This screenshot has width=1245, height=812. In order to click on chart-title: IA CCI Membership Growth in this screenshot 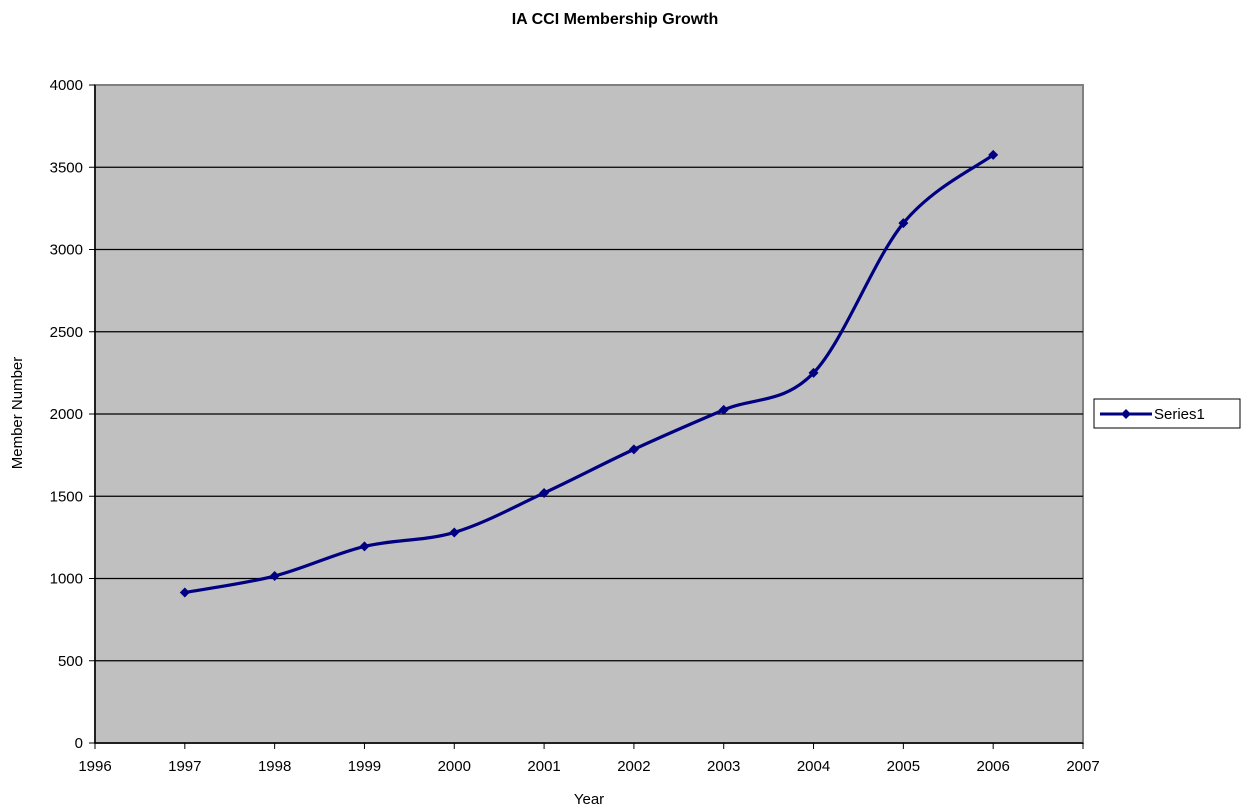, I will do `click(615, 19)`.